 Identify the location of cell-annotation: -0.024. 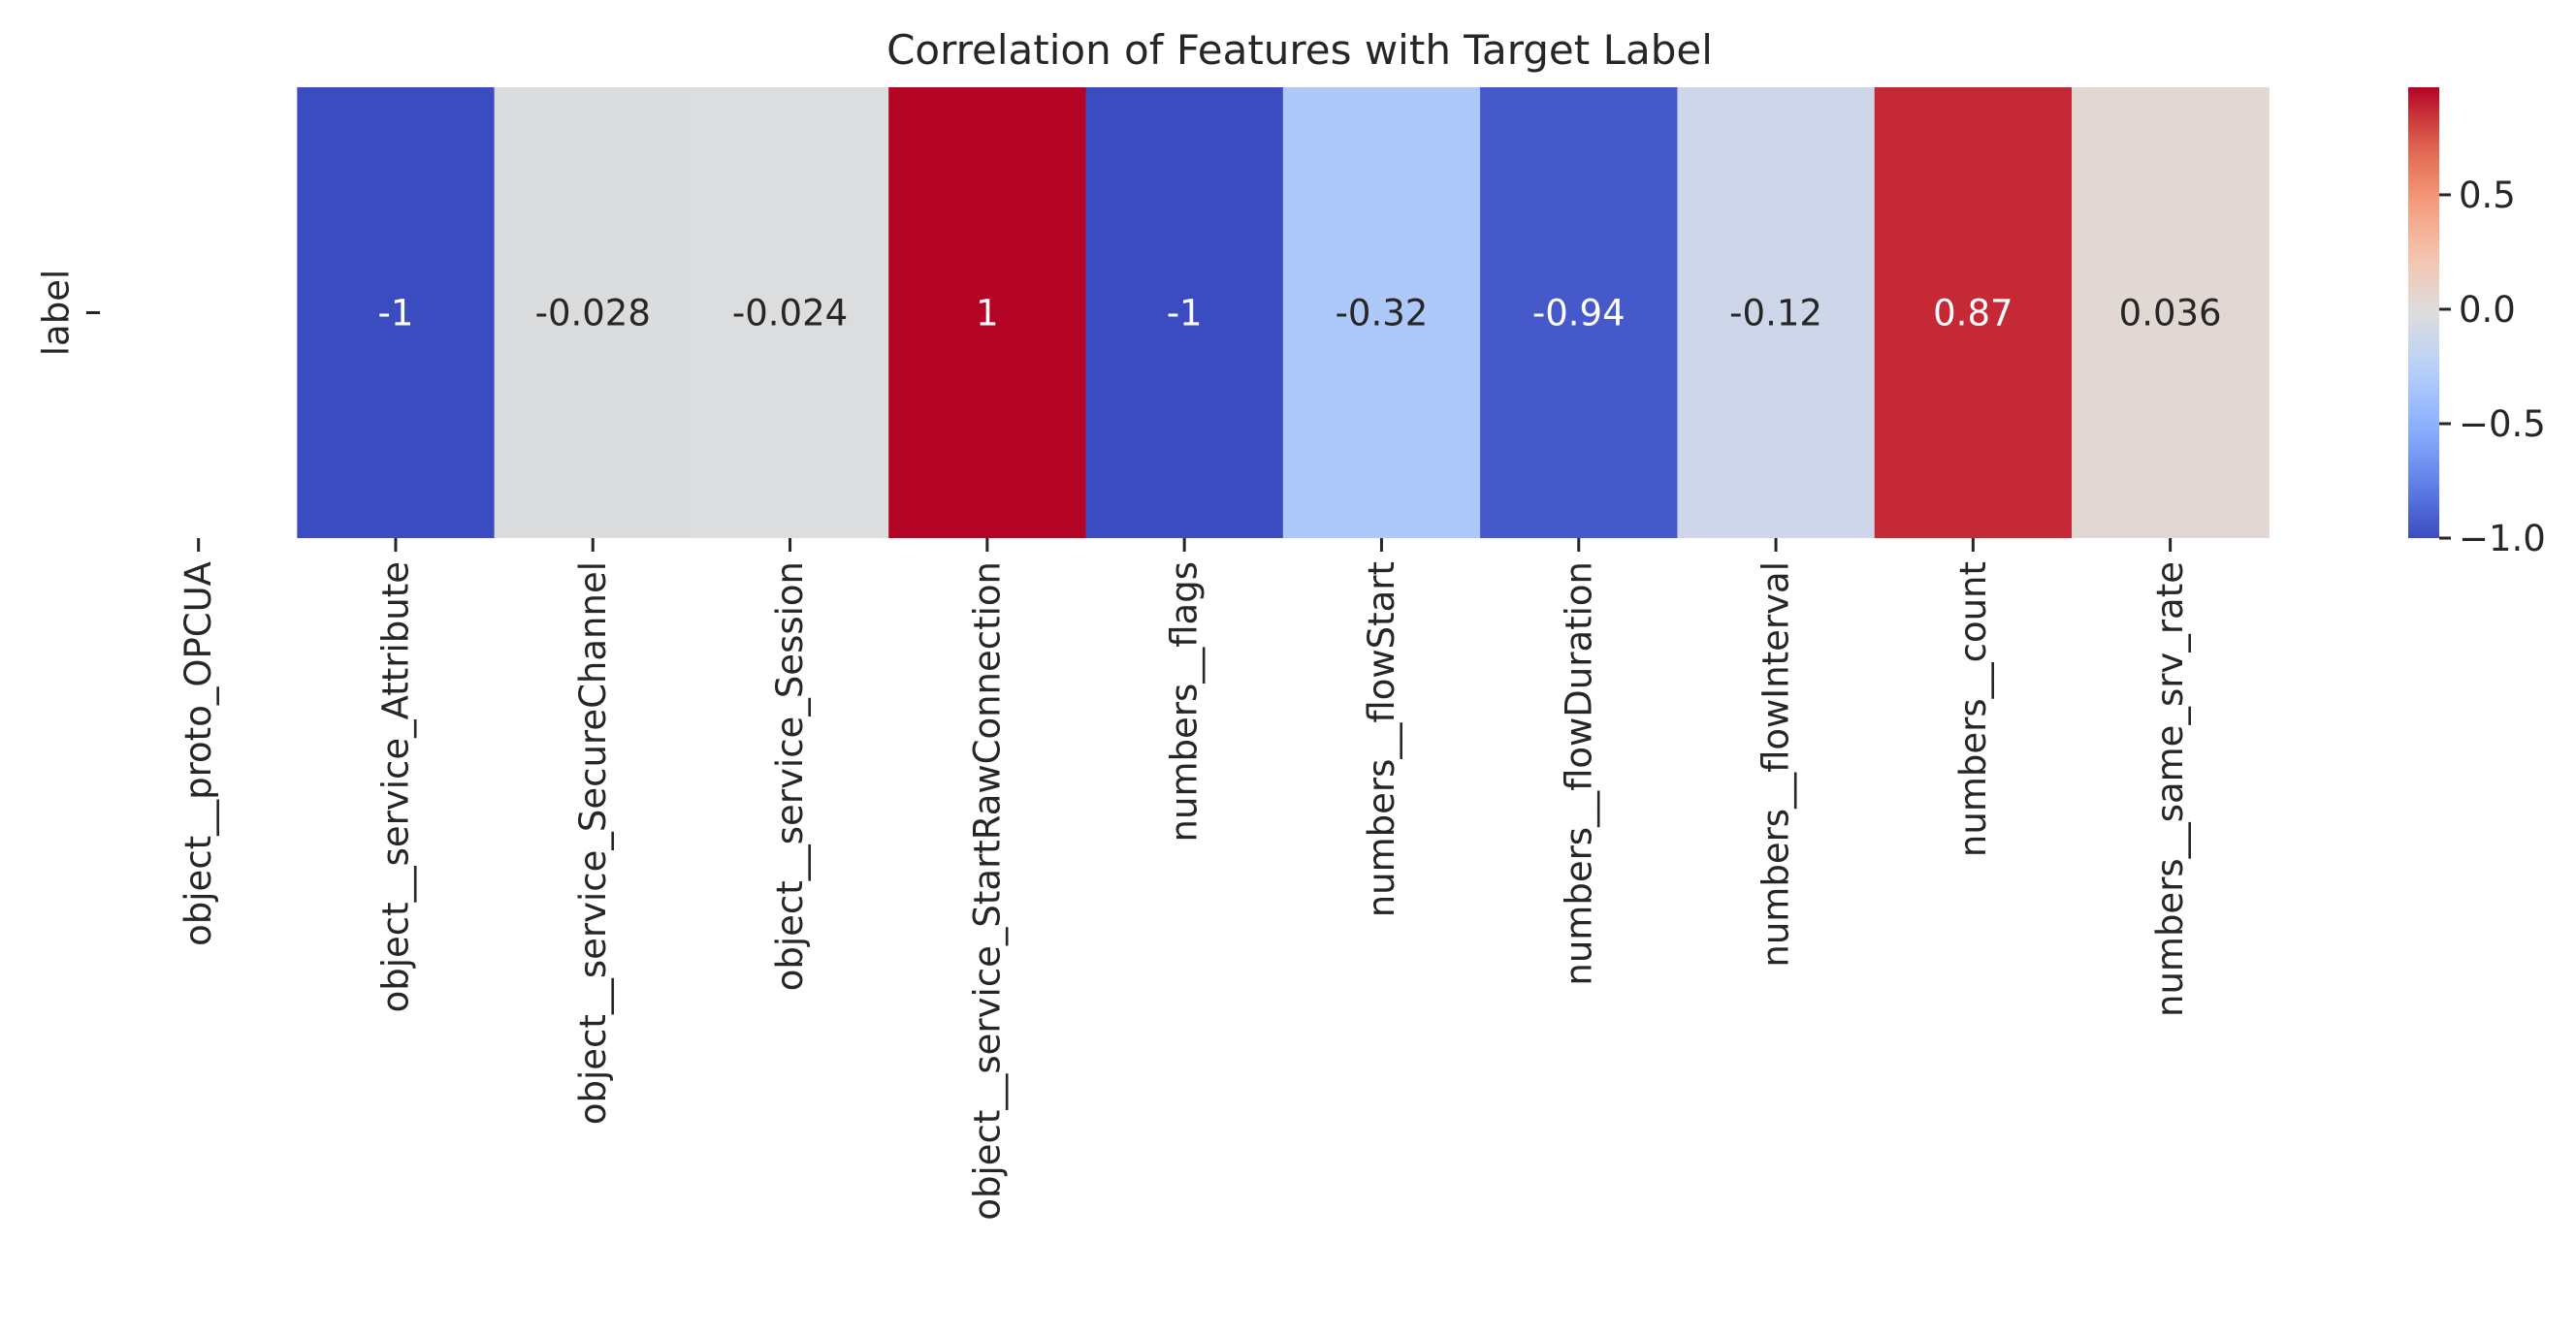
(790, 313).